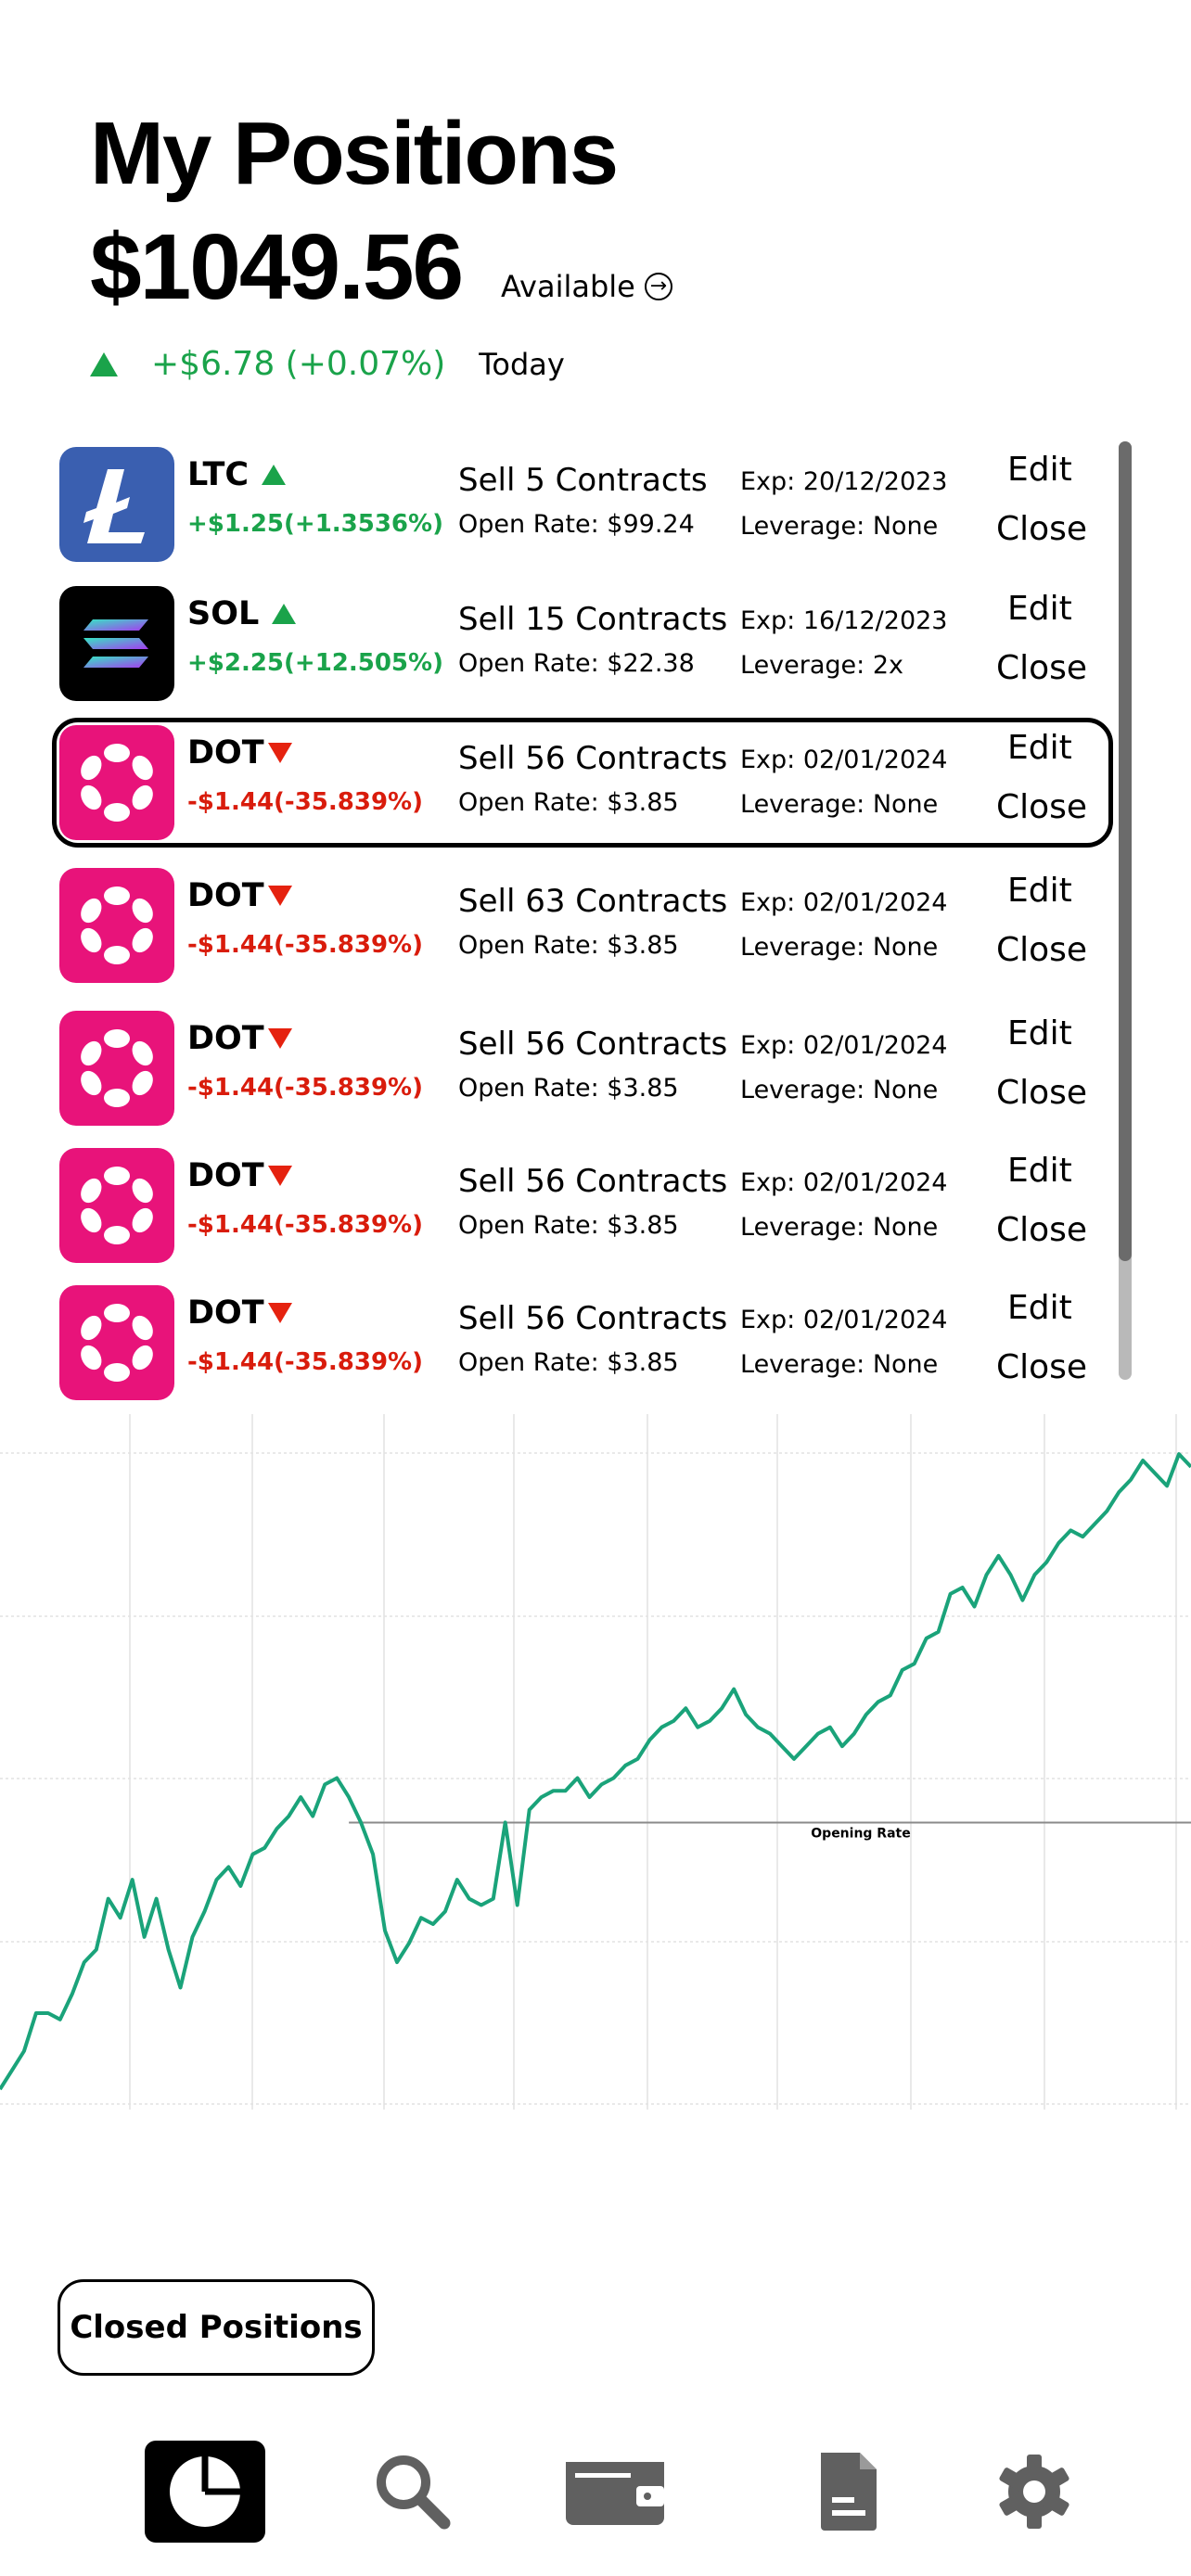  What do you see at coordinates (844, 620) in the screenshot?
I see `position-expiry: Exp: 16/12/2023` at bounding box center [844, 620].